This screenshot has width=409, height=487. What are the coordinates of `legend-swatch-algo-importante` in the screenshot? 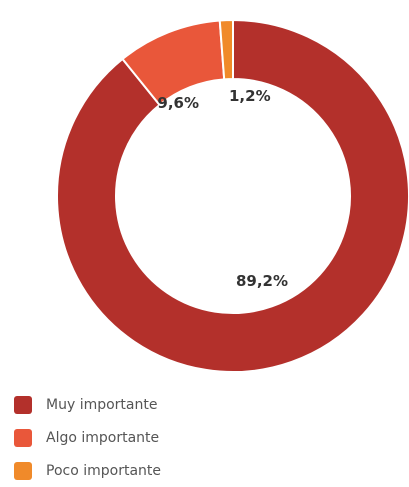 It's located at (23, 437).